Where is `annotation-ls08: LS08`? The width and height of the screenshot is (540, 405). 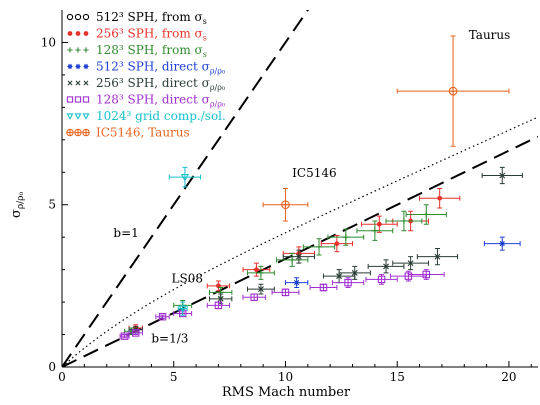 annotation-ls08: LS08 is located at coordinates (187, 279).